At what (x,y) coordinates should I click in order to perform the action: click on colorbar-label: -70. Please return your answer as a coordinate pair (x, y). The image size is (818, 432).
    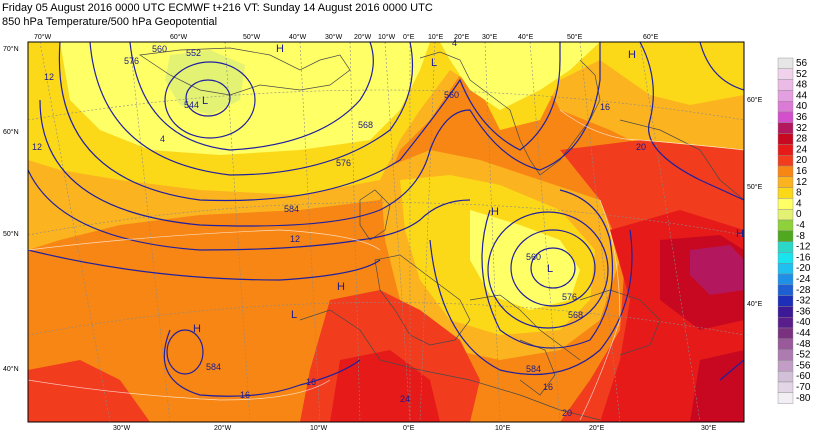
    Looking at the image, I should click on (803, 387).